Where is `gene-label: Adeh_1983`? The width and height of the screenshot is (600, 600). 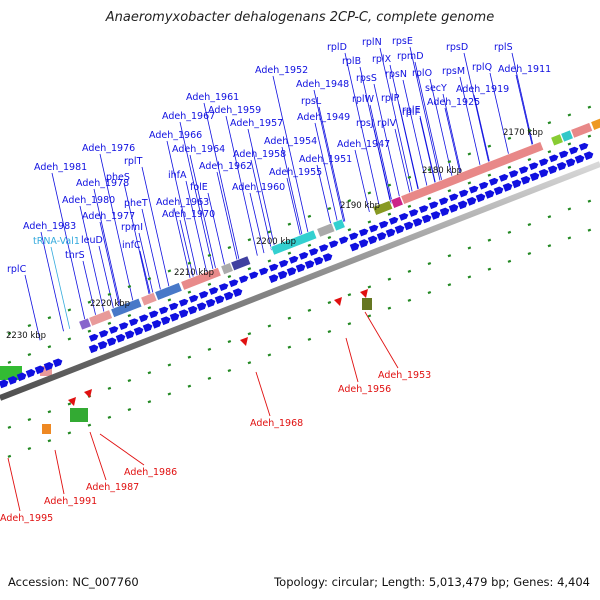
gene-label: Adeh_1983 is located at coordinates (49, 226).